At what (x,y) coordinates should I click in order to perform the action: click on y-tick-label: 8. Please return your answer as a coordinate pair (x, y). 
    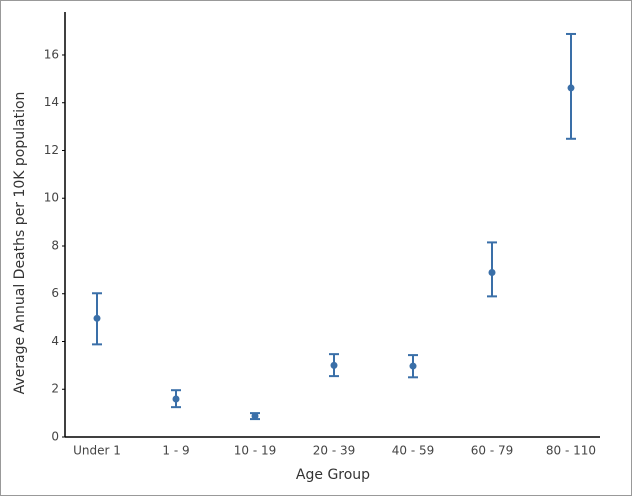
    Looking at the image, I should click on (55, 245).